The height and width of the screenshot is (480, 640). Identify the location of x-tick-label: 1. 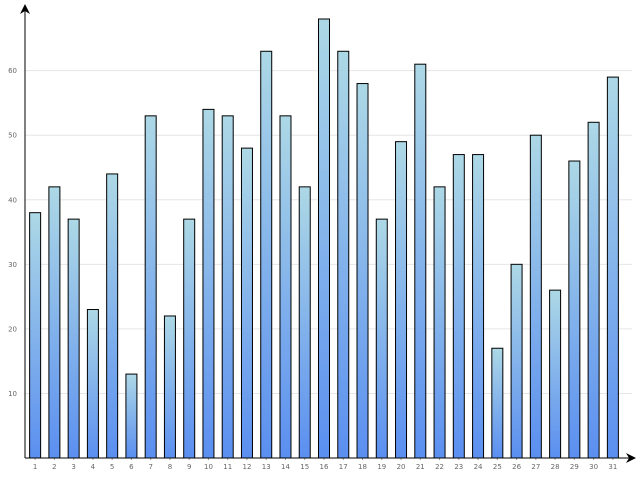
(35, 467).